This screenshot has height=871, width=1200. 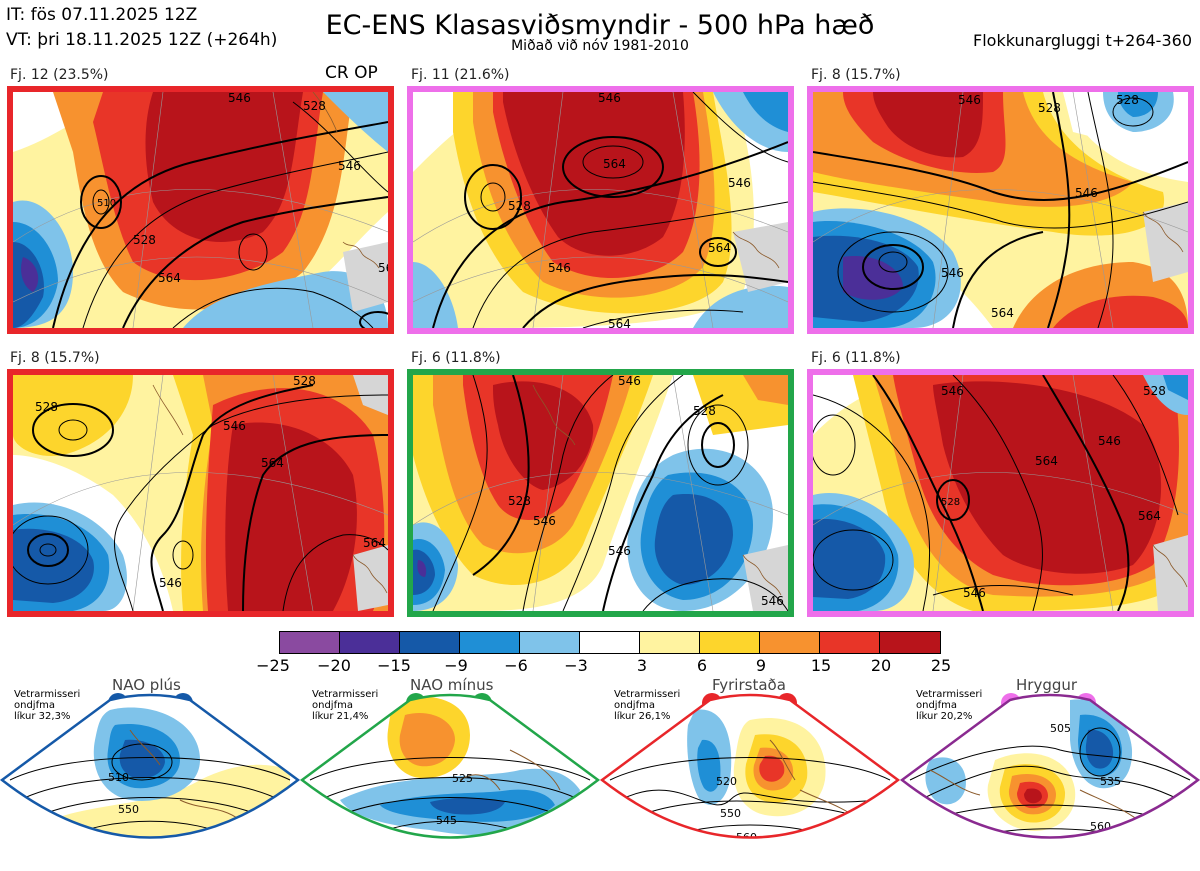 I want to click on regime-2-map: 525 545 565, so click(x=450, y=777).